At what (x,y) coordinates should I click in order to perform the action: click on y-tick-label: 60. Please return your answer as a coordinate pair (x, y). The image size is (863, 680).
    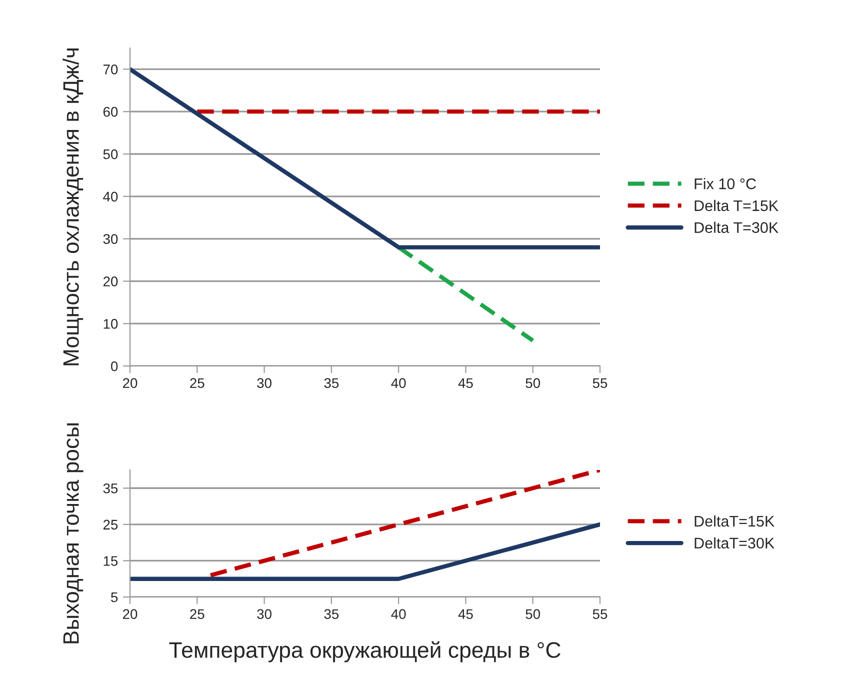
    Looking at the image, I should click on (110, 111).